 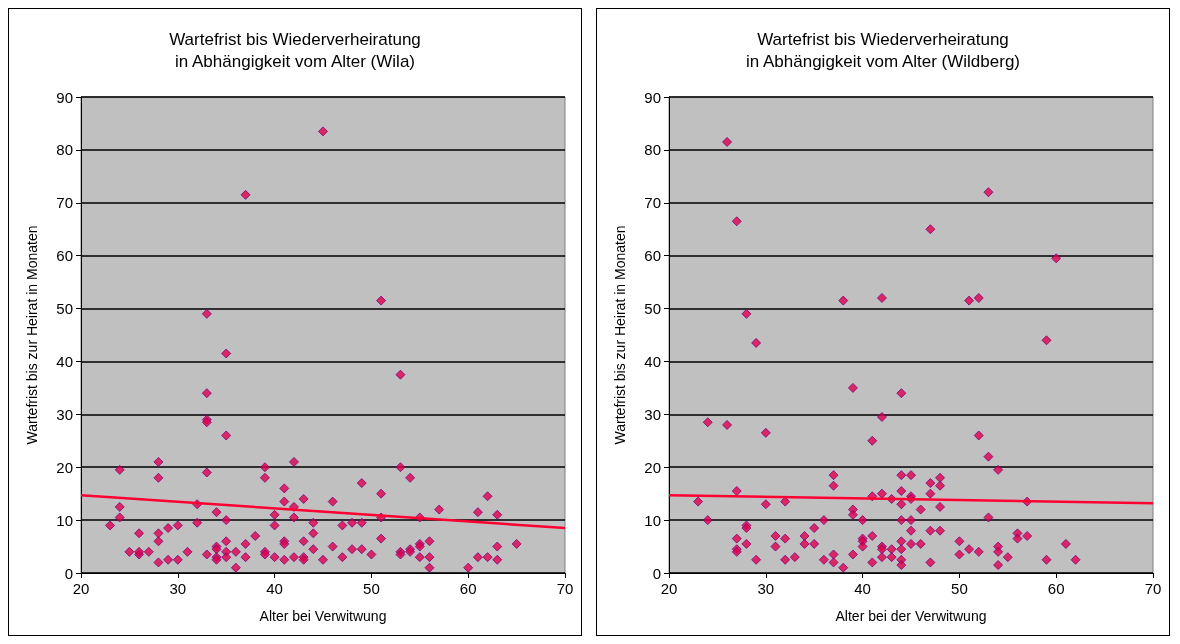 I want to click on chart-title: Wartefrist bis Wiederverheiratung in Abhängigkeit vom Alter (Wila), so click(x=295, y=50).